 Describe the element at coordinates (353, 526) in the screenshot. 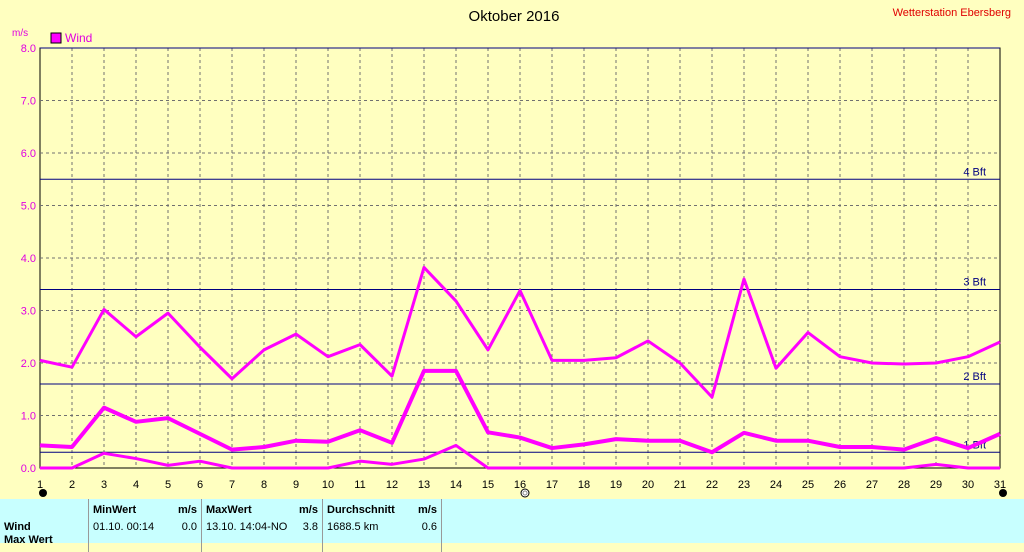

I see `avg-distance: 1688.5 km` at that location.